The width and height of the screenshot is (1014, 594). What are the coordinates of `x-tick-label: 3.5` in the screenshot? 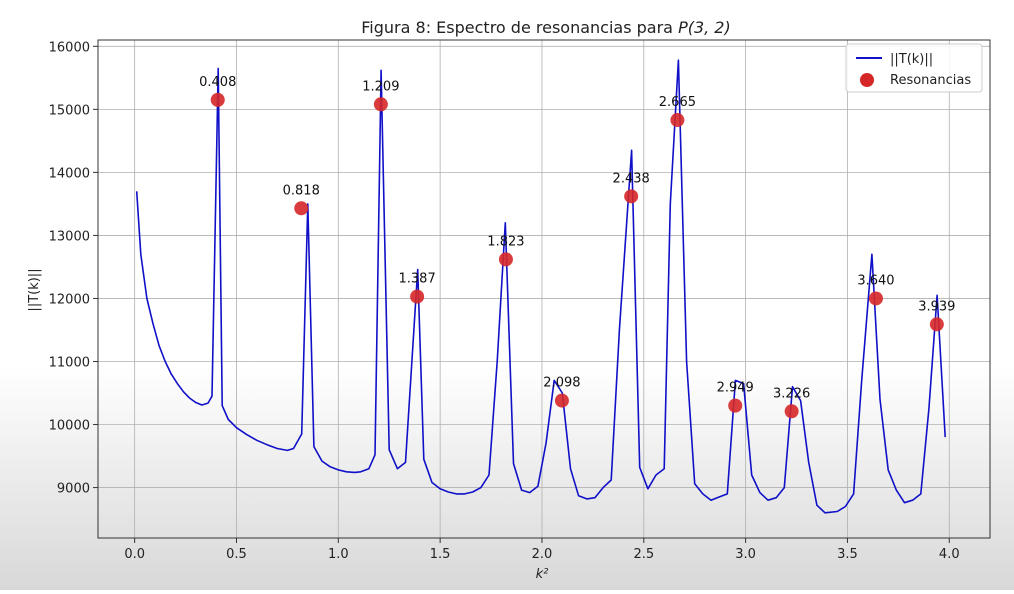 It's located at (847, 554).